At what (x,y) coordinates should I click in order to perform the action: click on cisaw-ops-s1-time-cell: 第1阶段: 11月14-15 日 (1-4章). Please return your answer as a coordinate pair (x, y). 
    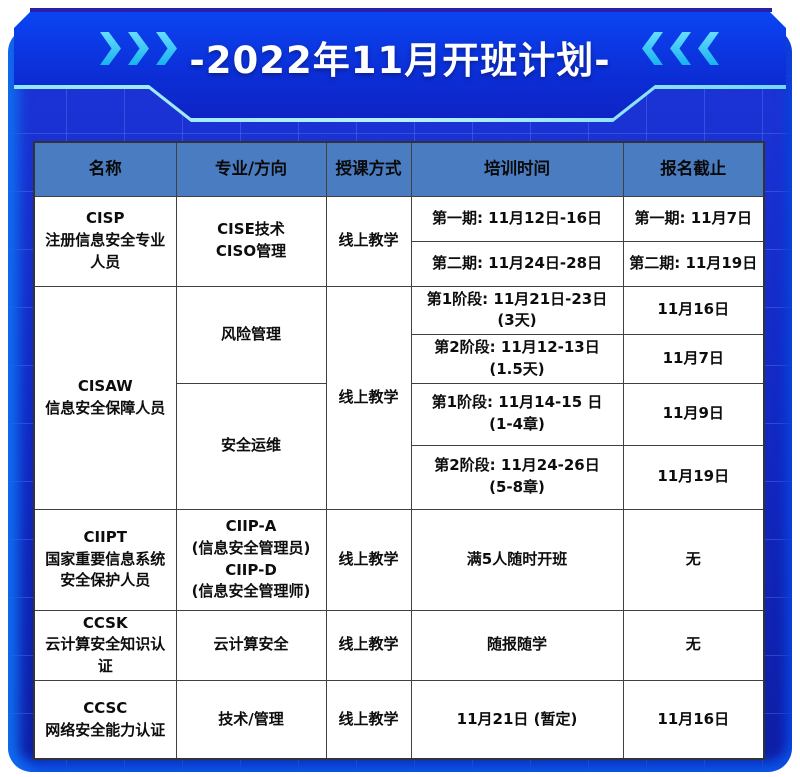
    Looking at the image, I should click on (517, 414).